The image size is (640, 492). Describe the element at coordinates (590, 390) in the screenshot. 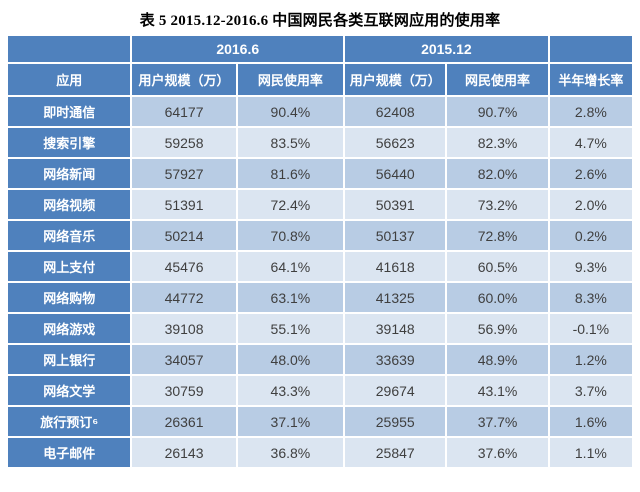

I see `value-cell: 3.7%` at that location.